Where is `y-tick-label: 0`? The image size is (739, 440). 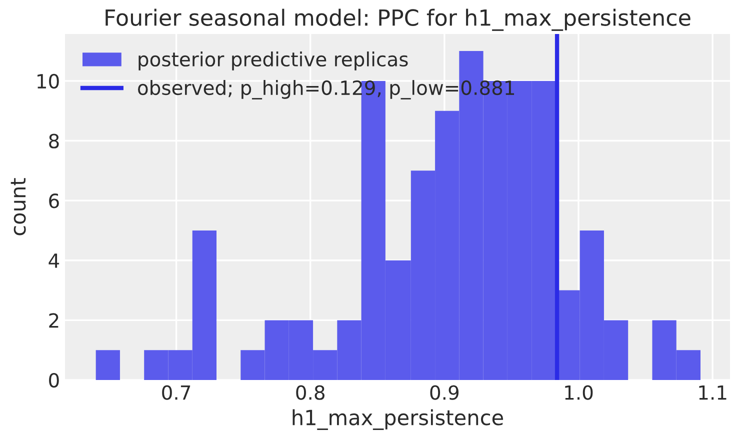 y-tick-label: 0 is located at coordinates (54, 380).